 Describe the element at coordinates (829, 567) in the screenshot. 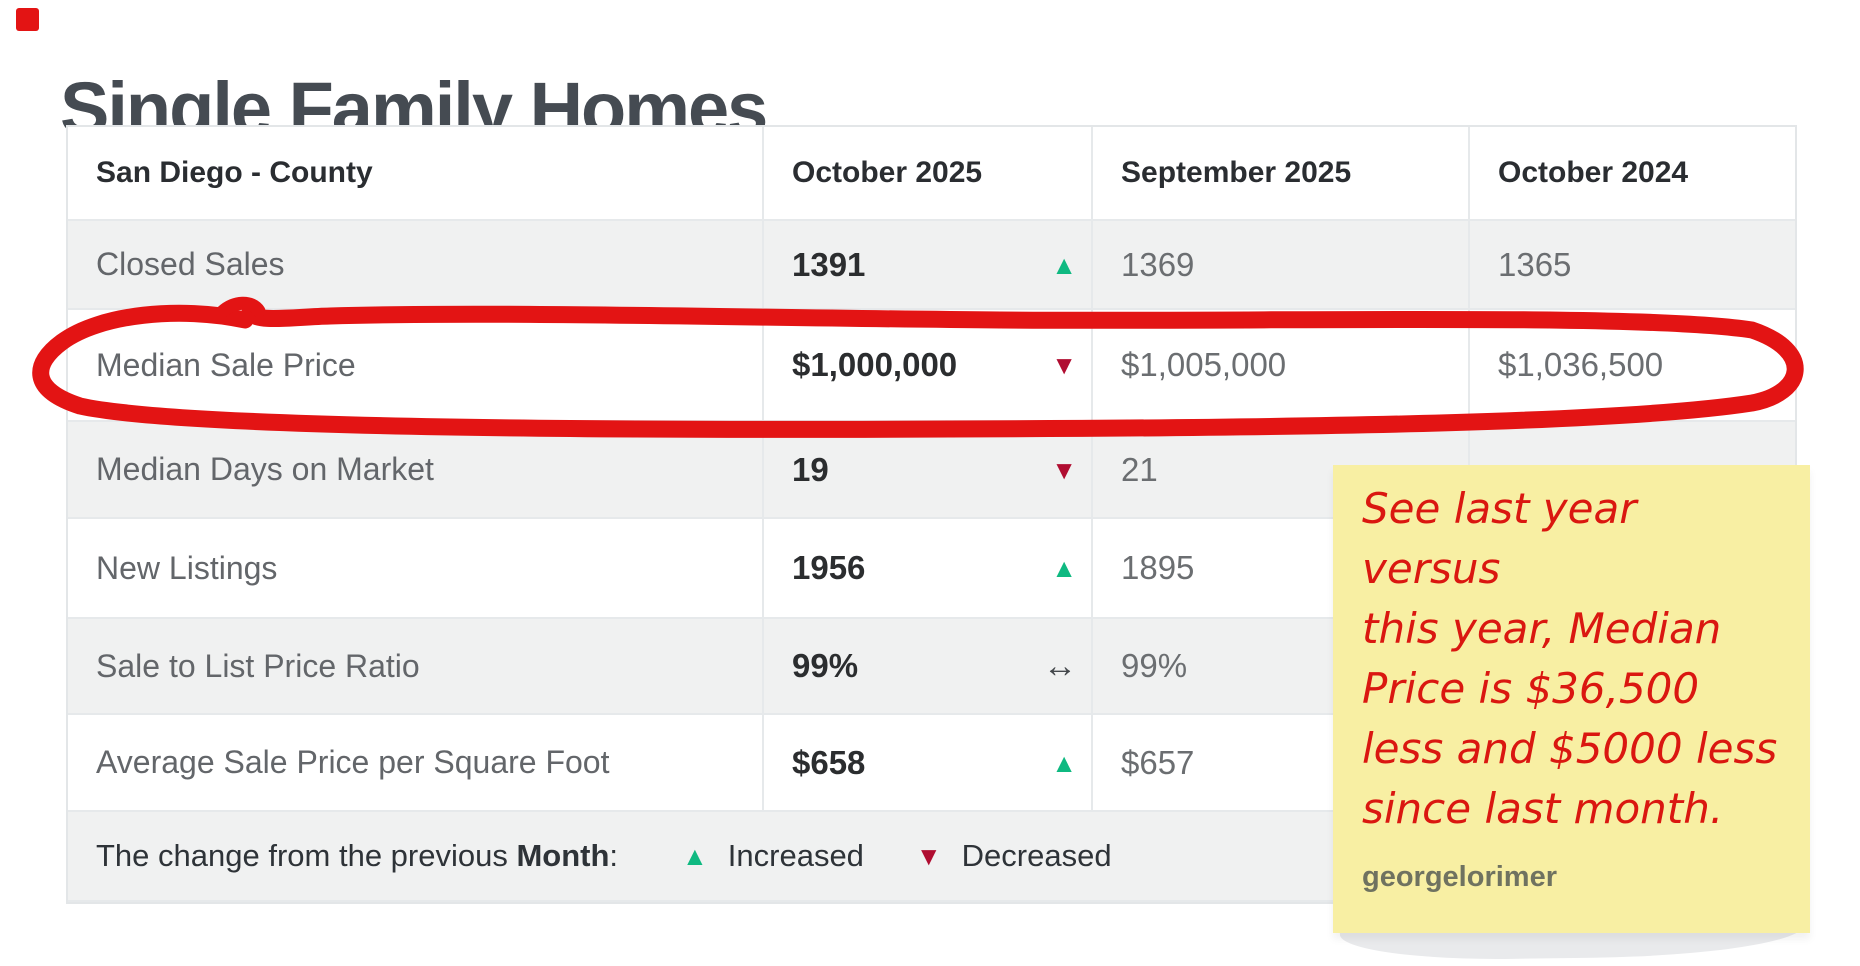

I see `new-listings-current-value: 1956` at that location.